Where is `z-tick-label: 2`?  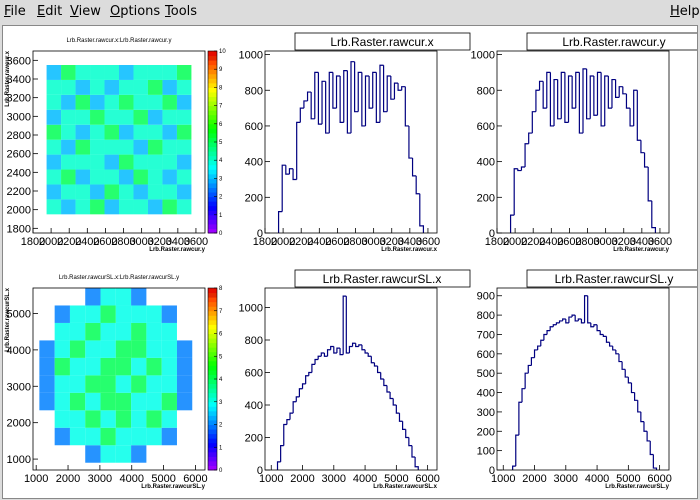 z-tick-label: 2 is located at coordinates (221, 198).